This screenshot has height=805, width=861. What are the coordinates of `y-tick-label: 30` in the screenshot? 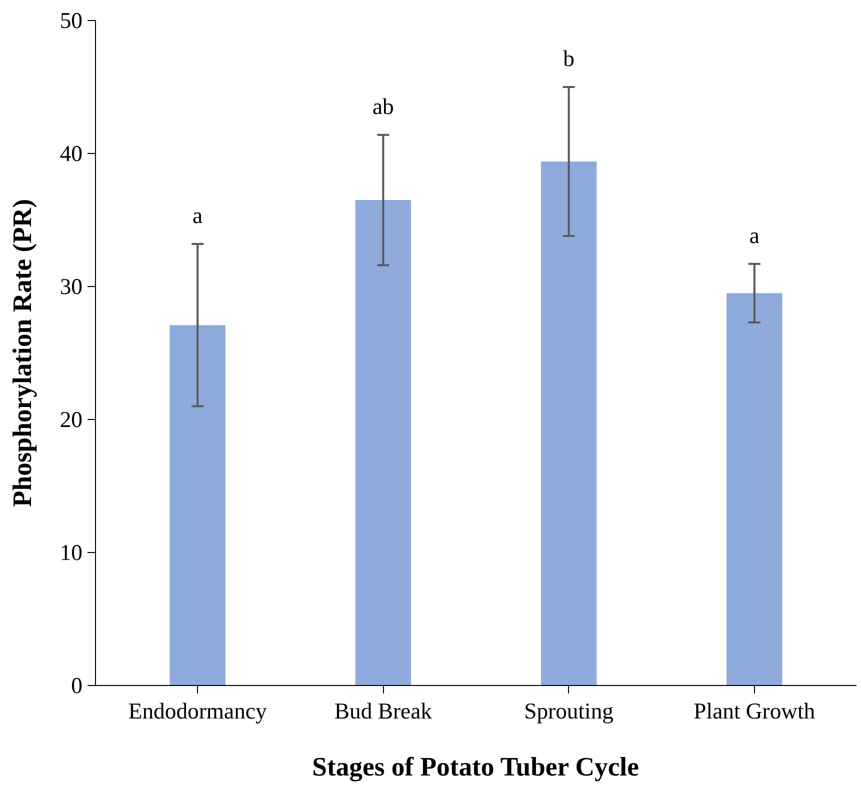 It's located at (71, 286).